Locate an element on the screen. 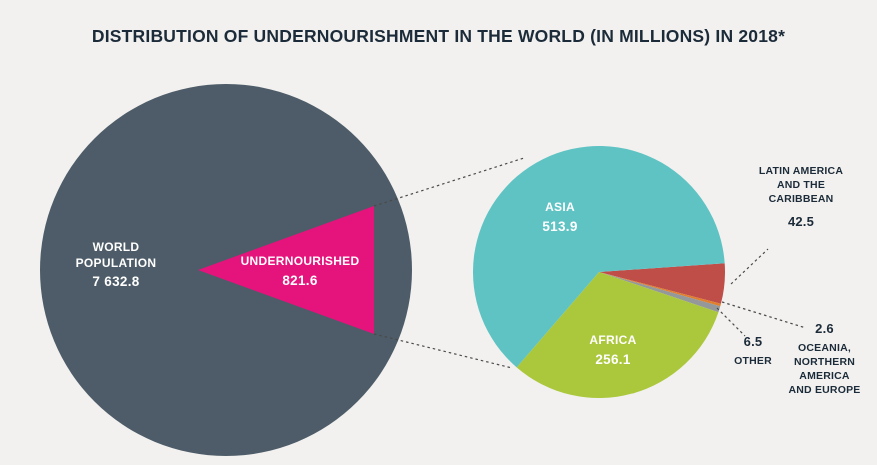 This screenshot has height=465, width=877. world-population-value: 7 632.8 is located at coordinates (116, 282).